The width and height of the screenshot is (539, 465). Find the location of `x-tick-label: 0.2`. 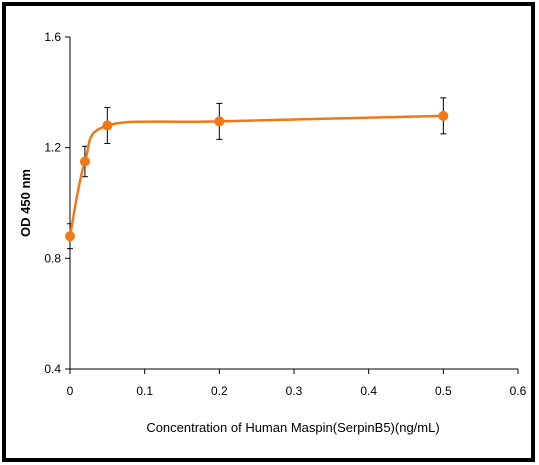

x-tick-label: 0.2 is located at coordinates (219, 391).